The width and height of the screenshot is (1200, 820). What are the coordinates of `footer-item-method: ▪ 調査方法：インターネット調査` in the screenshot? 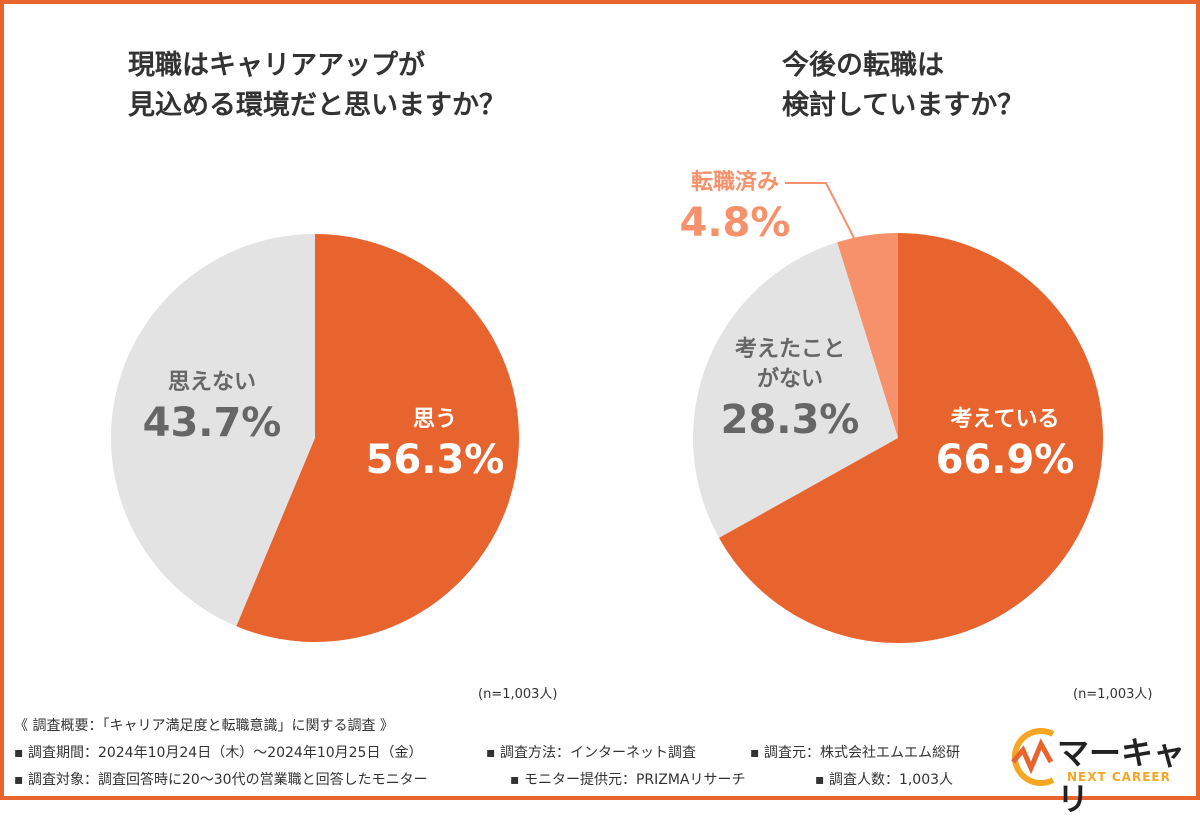 It's located at (591, 753).